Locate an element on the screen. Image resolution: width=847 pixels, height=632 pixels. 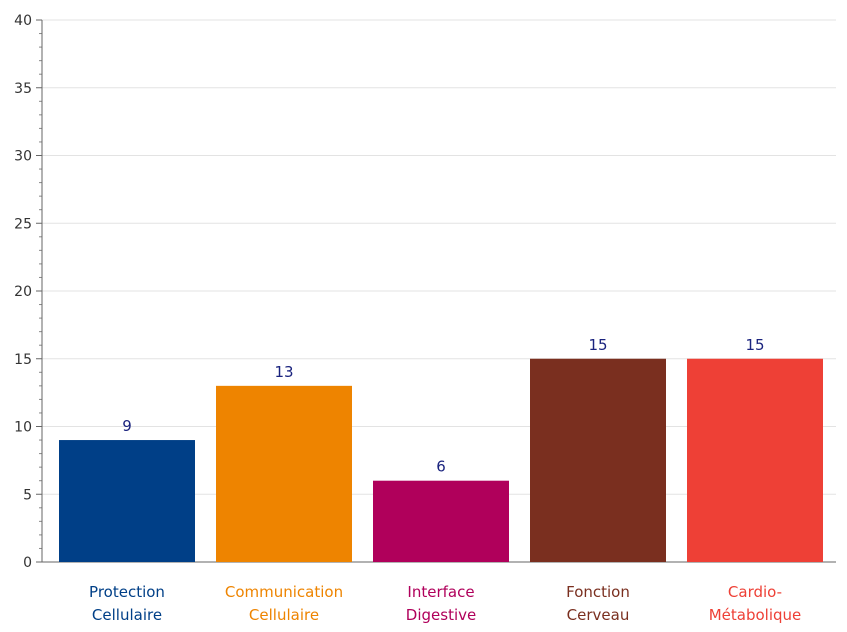
x-tick-label: Cardio- is located at coordinates (755, 592).